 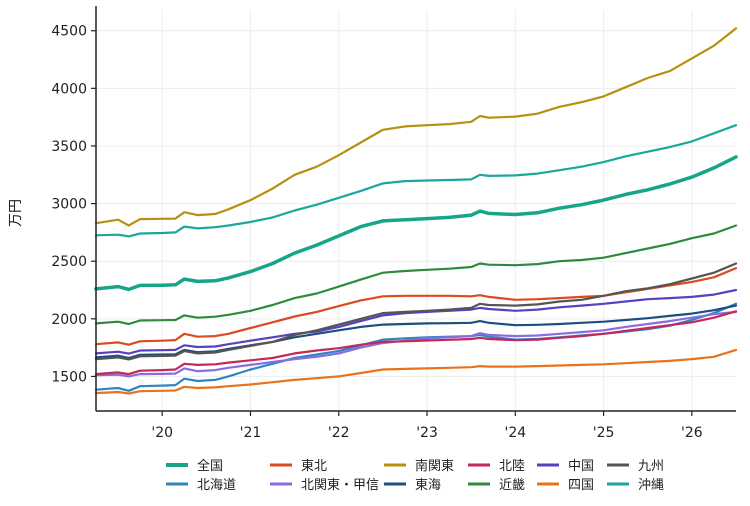 I want to click on legend-label: 北関東・甲信, so click(x=340, y=485).